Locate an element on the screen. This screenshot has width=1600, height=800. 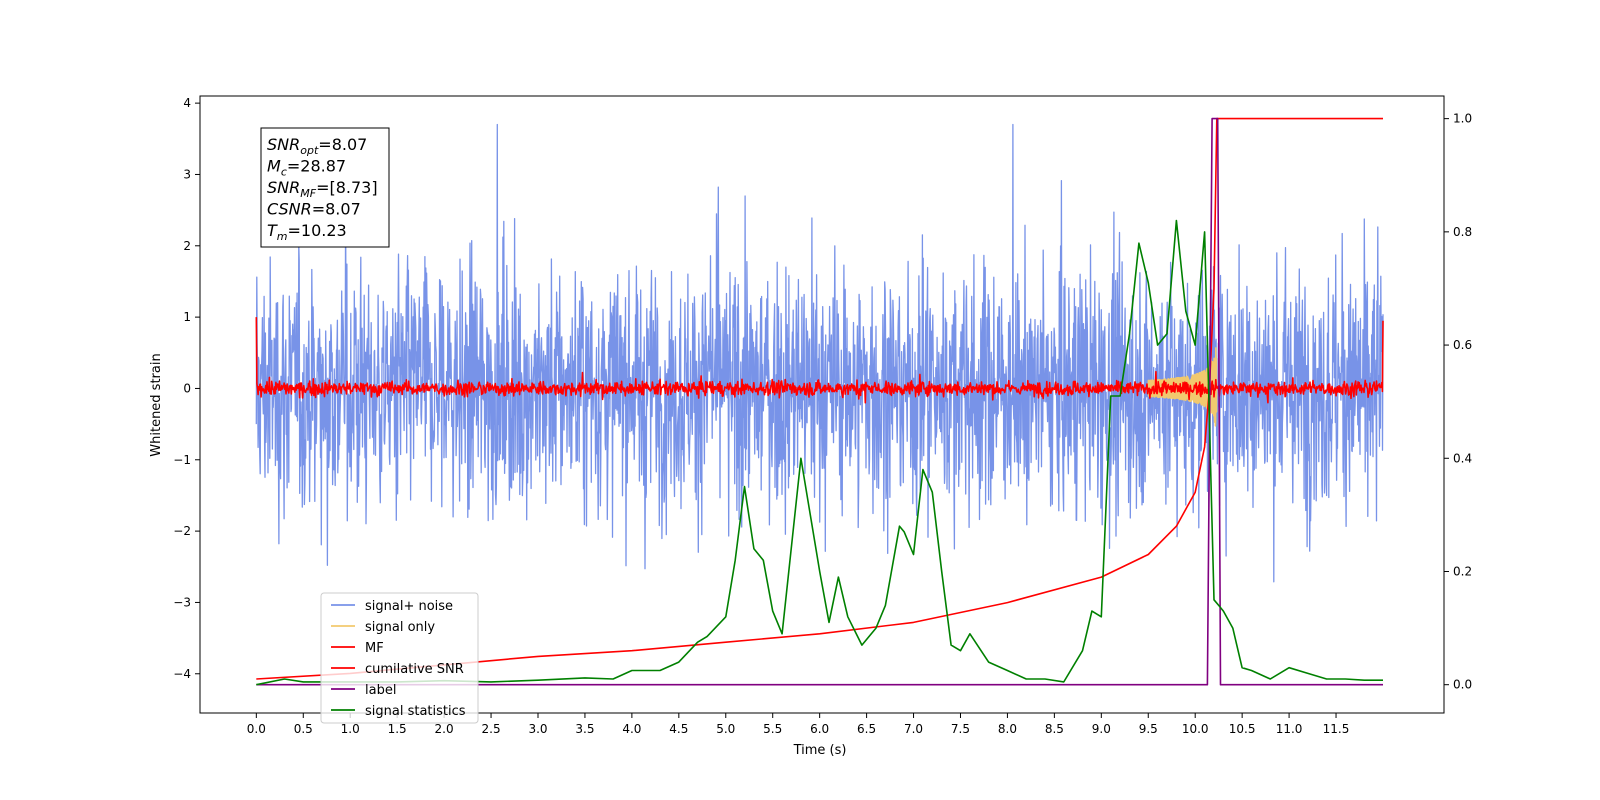
x-axis-label: Time (s) is located at coordinates (820, 750).